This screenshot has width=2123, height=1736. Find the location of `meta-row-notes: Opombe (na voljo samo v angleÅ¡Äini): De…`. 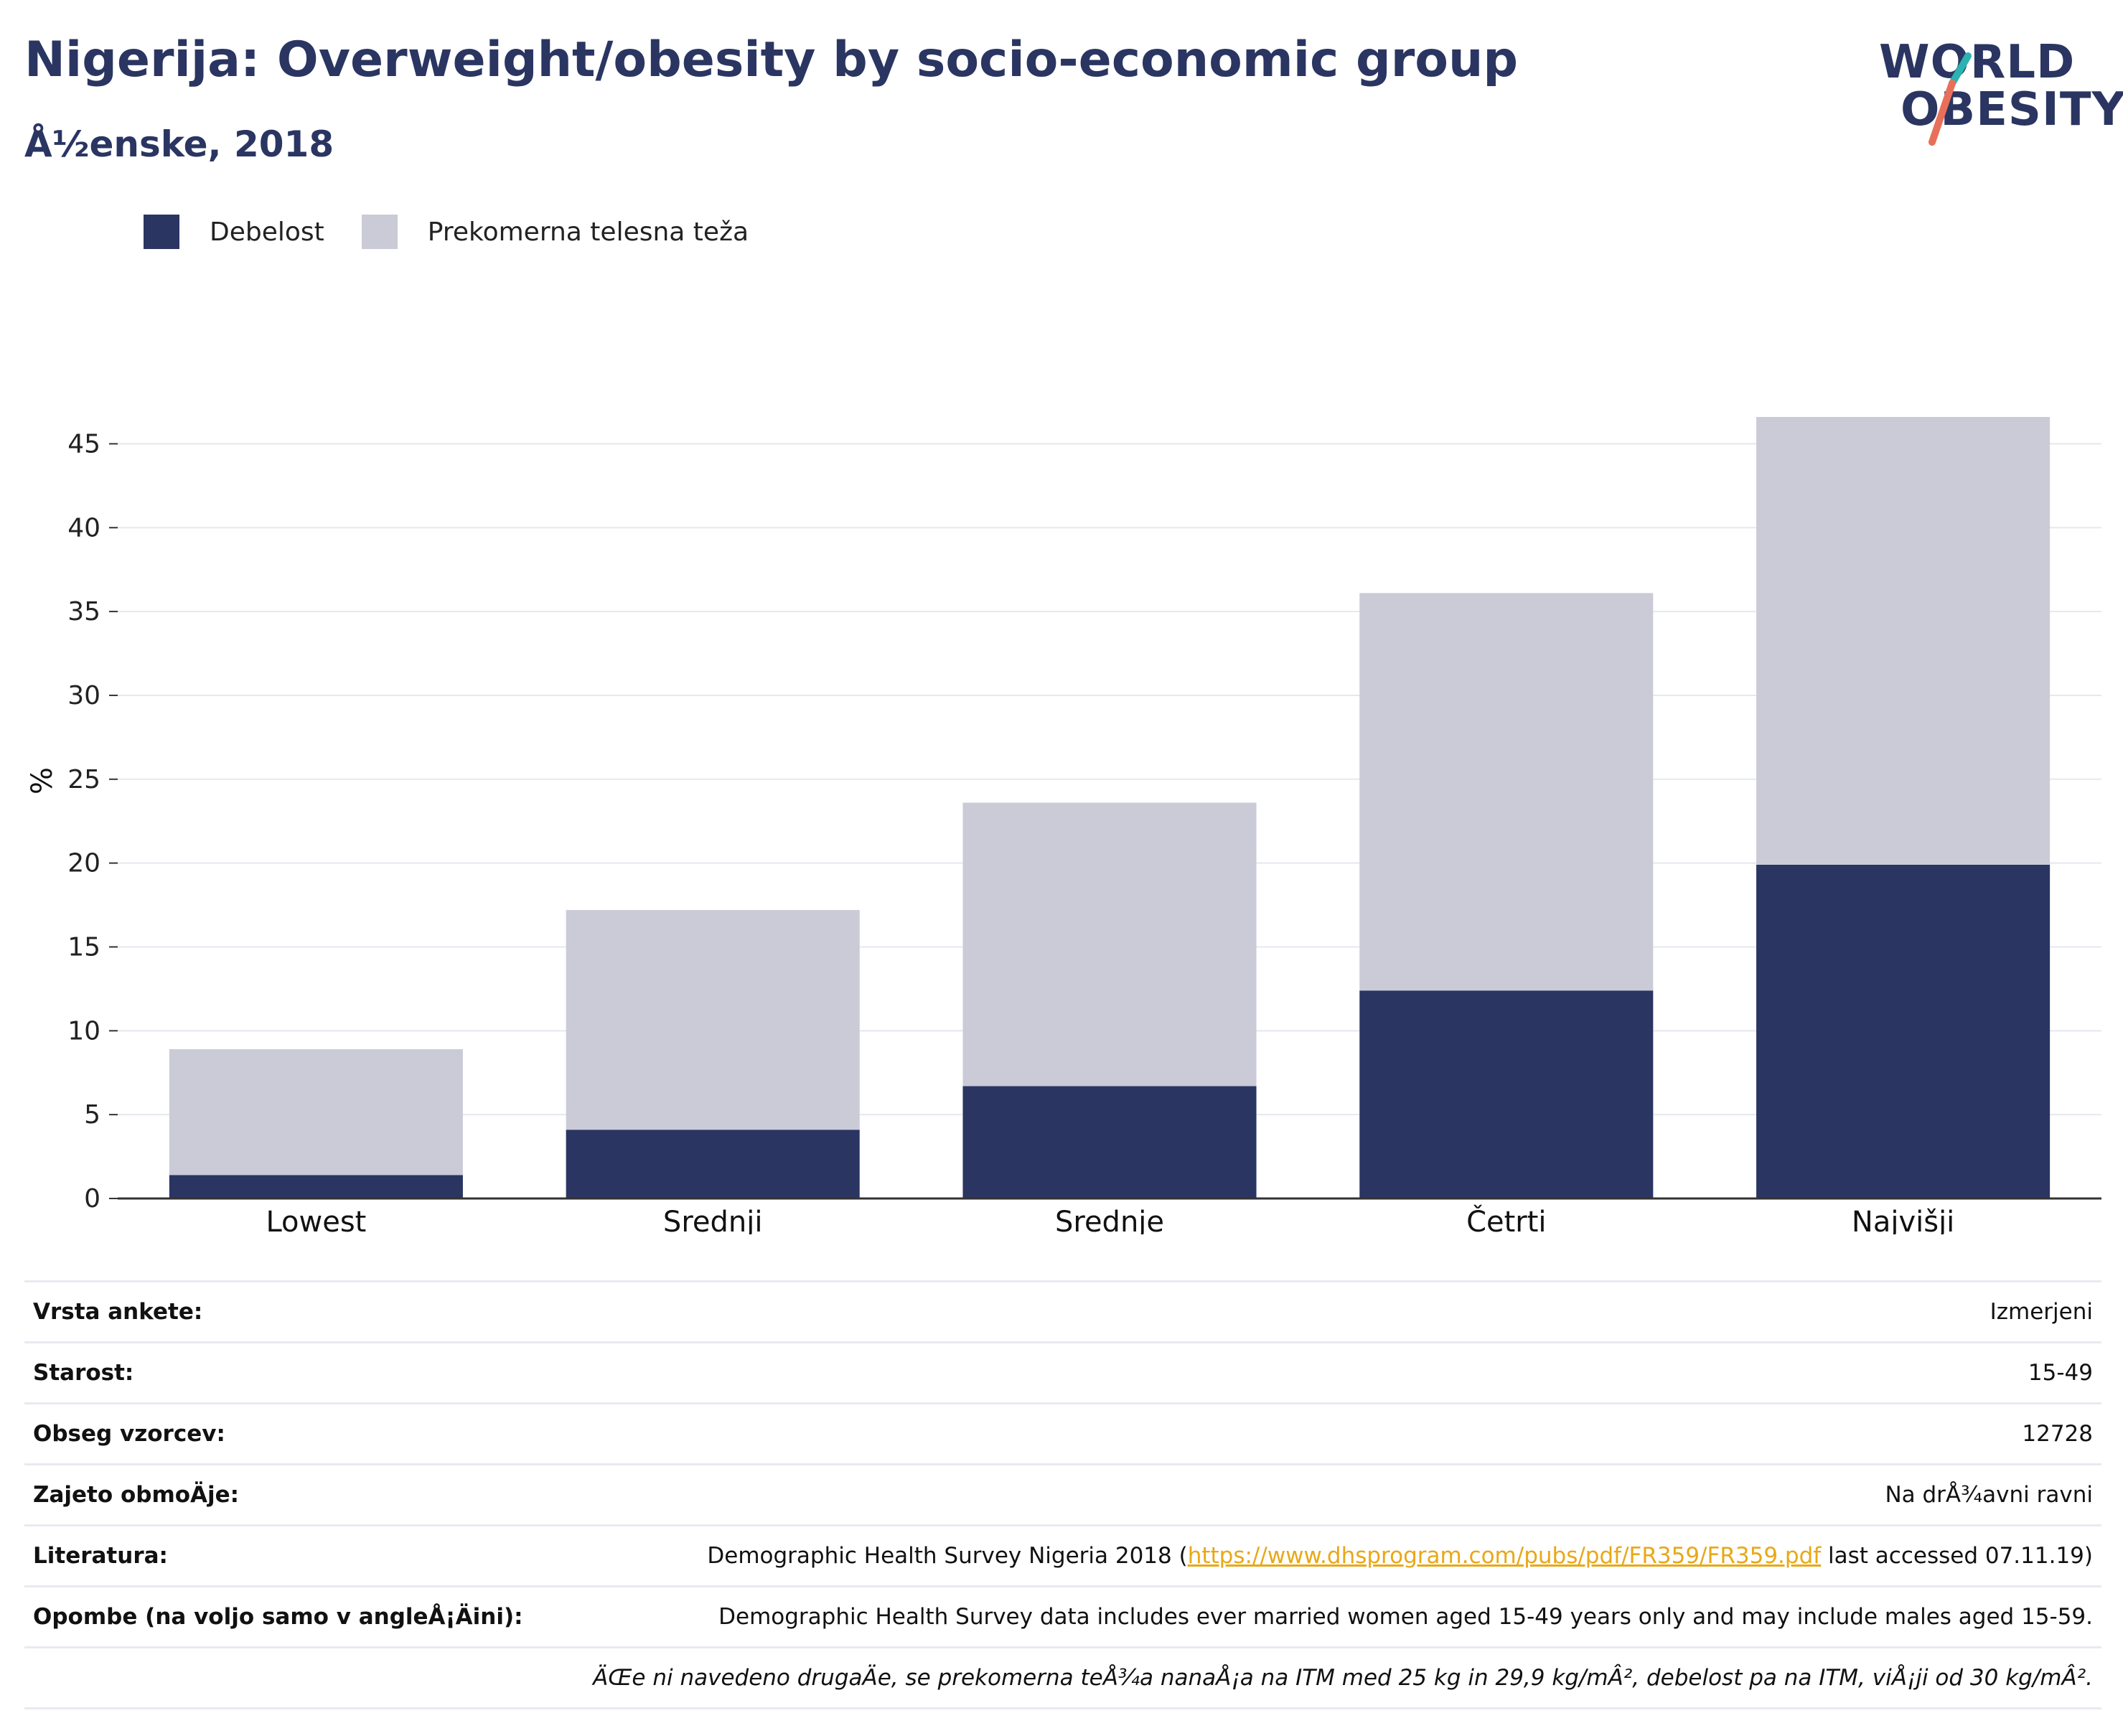

meta-row-notes: Opombe (na voljo samo v angleÅ¡Äini): De… is located at coordinates (1062, 1615).